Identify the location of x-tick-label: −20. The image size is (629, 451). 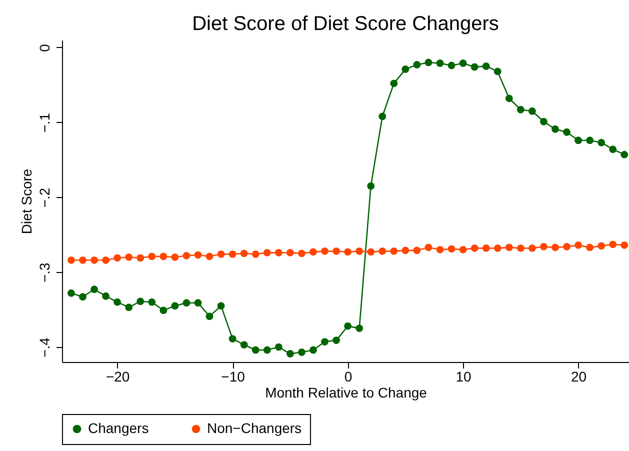
(118, 376).